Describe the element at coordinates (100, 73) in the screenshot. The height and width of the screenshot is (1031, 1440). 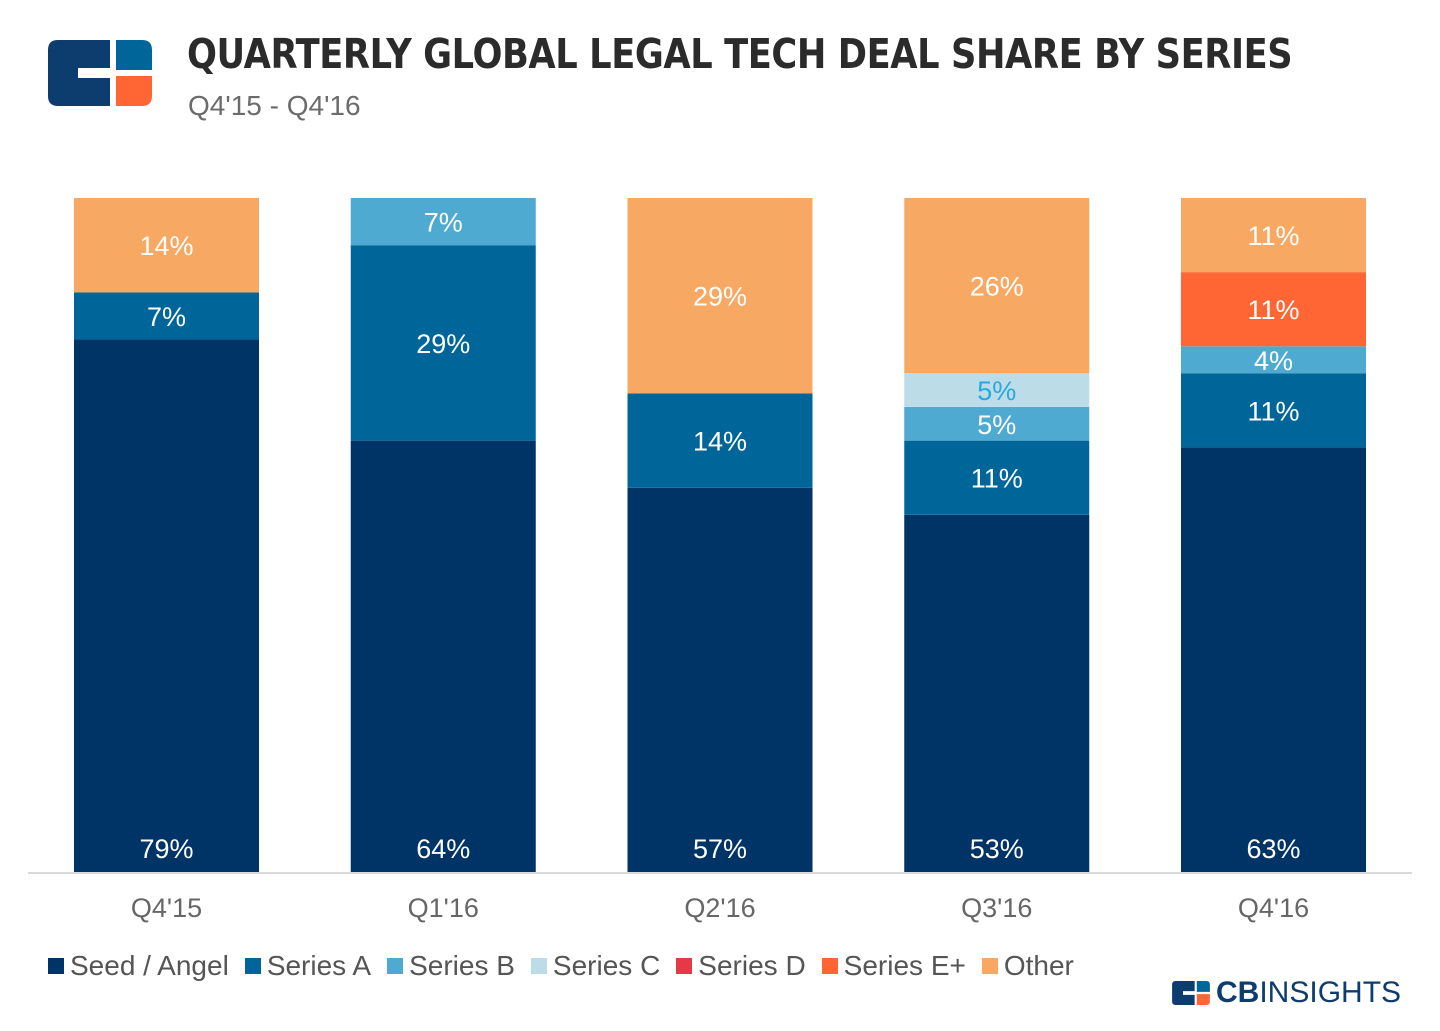
I see `cbinsights-logo-icon` at that location.